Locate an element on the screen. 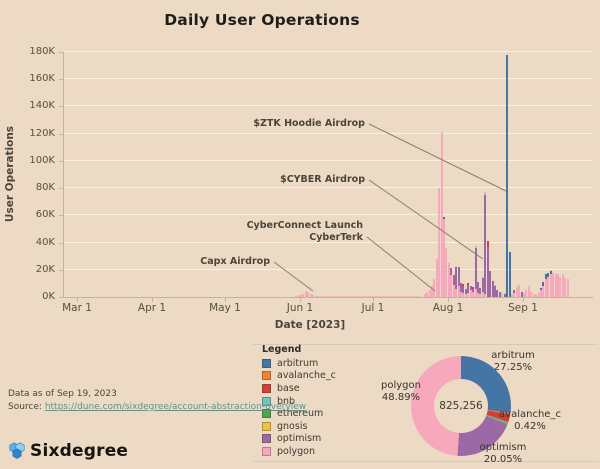 The image size is (600, 469). legend-item-base: base is located at coordinates (317, 388).